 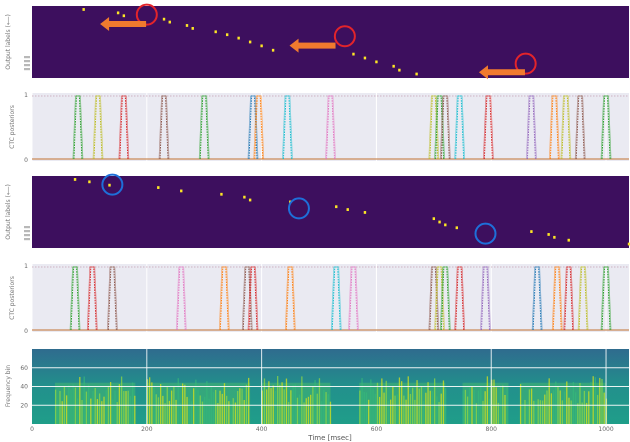 What do you see at coordinates (485, 233) in the screenshot?
I see `alignment-2-circle-annotation` at bounding box center [485, 233].